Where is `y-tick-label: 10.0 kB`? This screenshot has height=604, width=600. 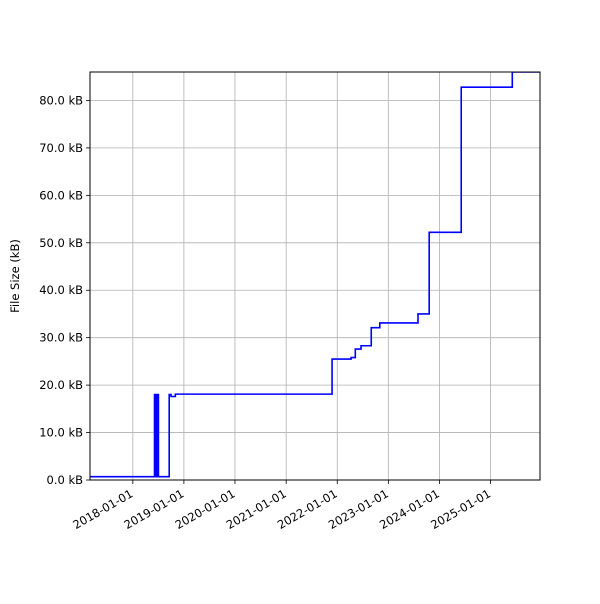 y-tick-label: 10.0 kB is located at coordinates (61, 433).